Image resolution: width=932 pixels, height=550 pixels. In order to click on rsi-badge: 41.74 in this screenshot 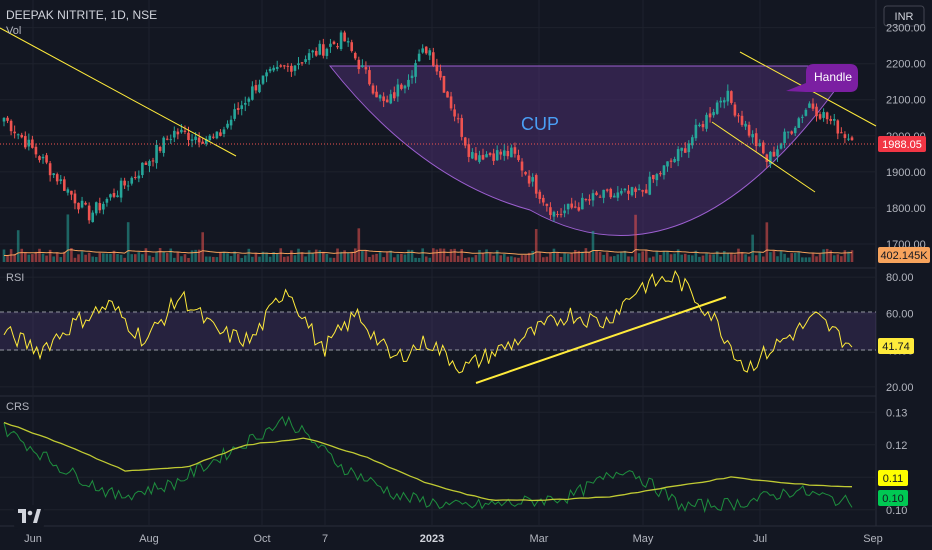, I will do `click(896, 346)`.